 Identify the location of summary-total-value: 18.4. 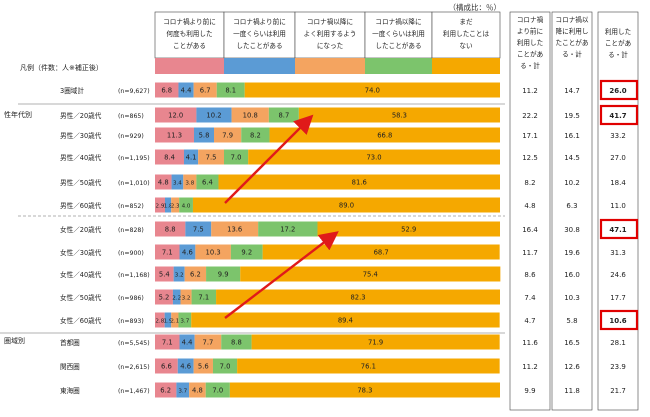
(618, 183).